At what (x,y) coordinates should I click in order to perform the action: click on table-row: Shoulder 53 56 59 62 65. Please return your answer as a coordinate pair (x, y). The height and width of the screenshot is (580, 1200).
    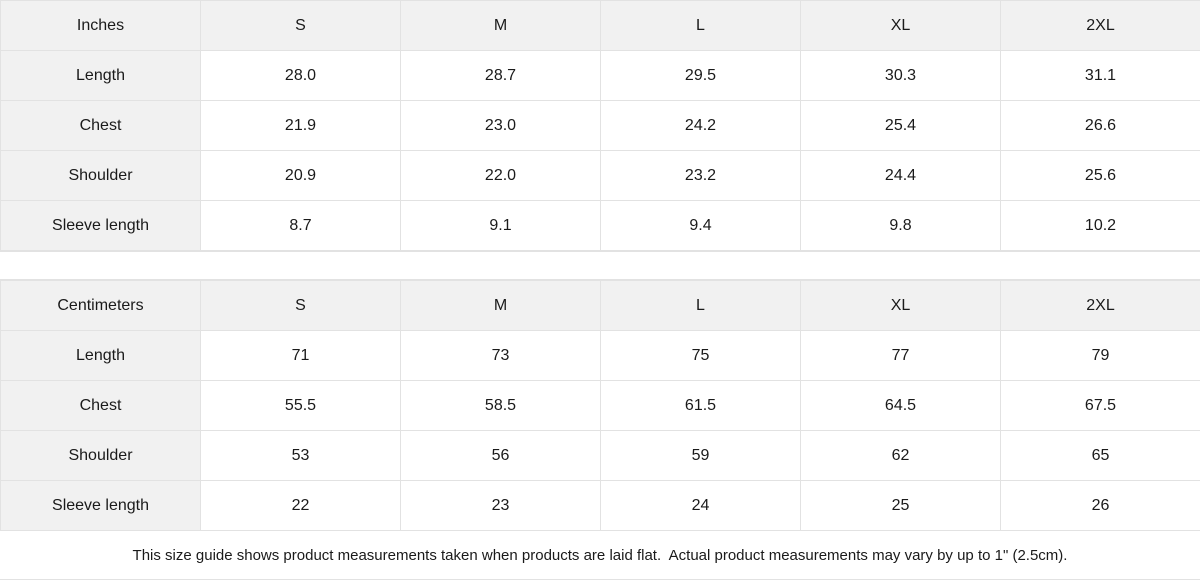
    Looking at the image, I should click on (600, 456).